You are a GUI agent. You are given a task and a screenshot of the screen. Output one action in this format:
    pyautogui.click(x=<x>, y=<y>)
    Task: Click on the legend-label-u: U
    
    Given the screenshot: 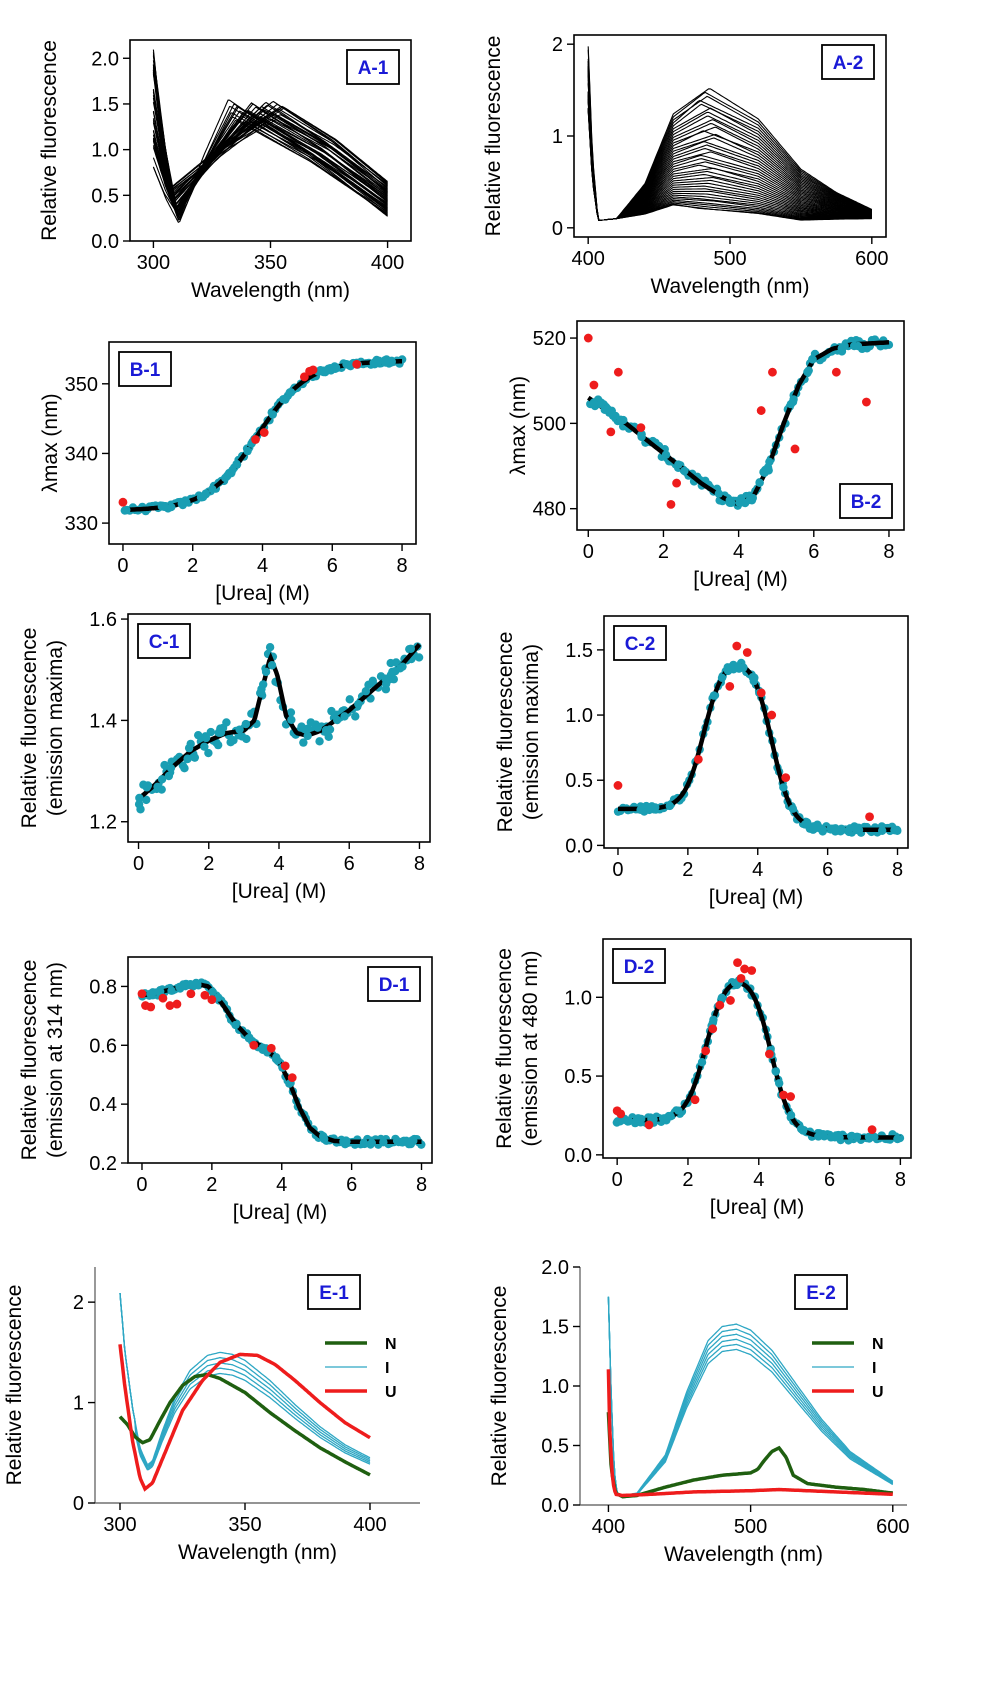 What is the action you would take?
    pyautogui.click(x=391, y=1392)
    